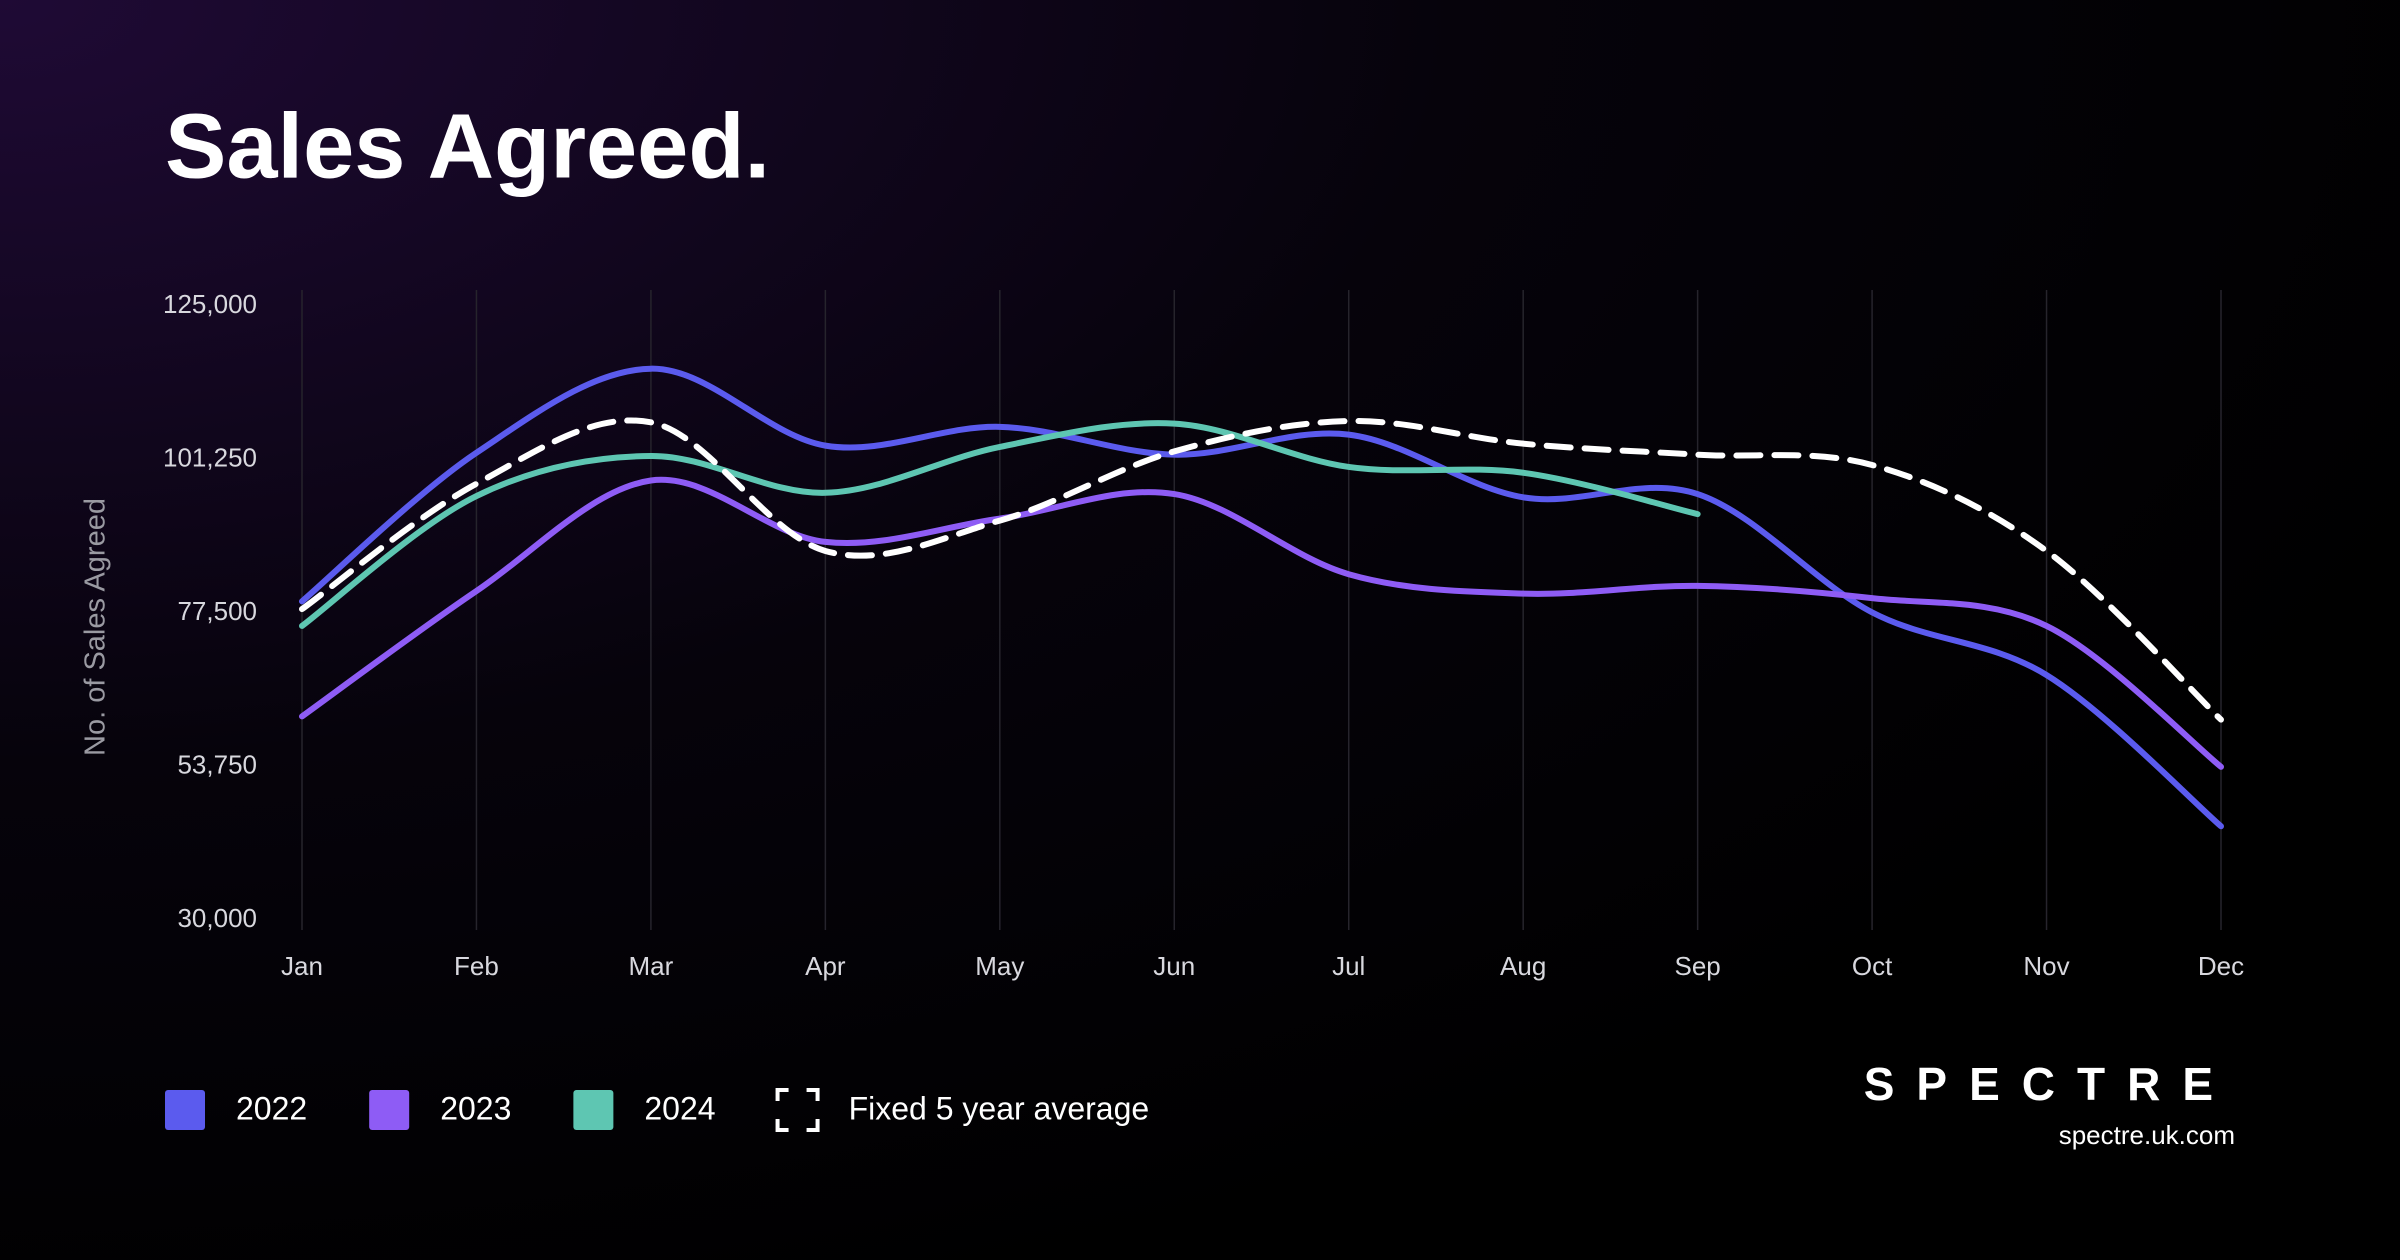 Image resolution: width=2400 pixels, height=1260 pixels. I want to click on chart-title: Sales Agreed., so click(467, 146).